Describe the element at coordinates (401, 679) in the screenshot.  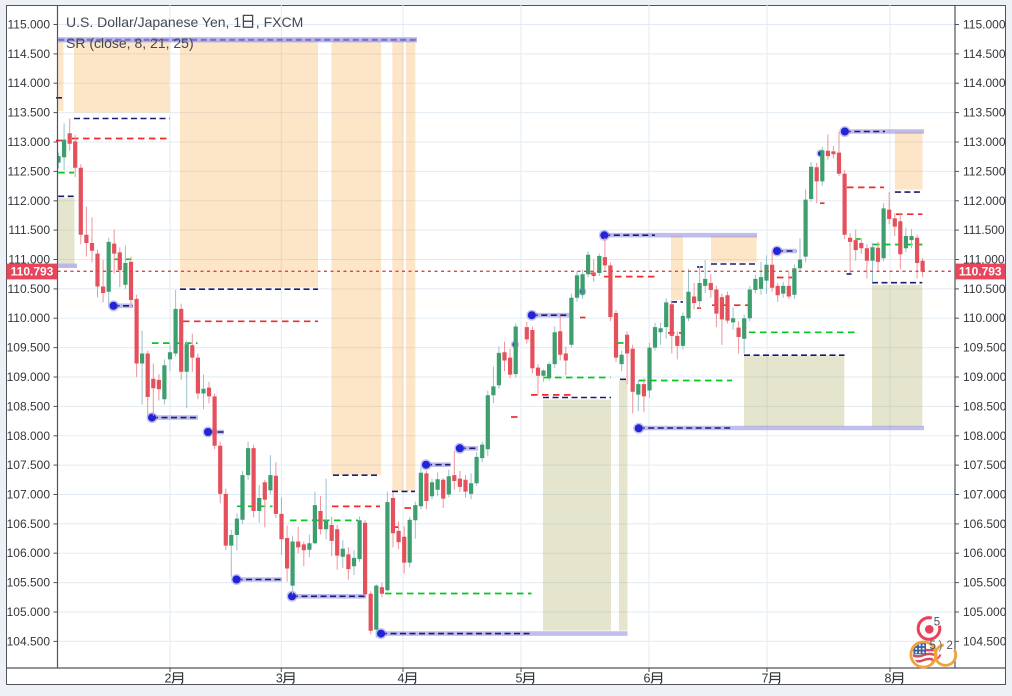
I see `svg-text: 4` at that location.